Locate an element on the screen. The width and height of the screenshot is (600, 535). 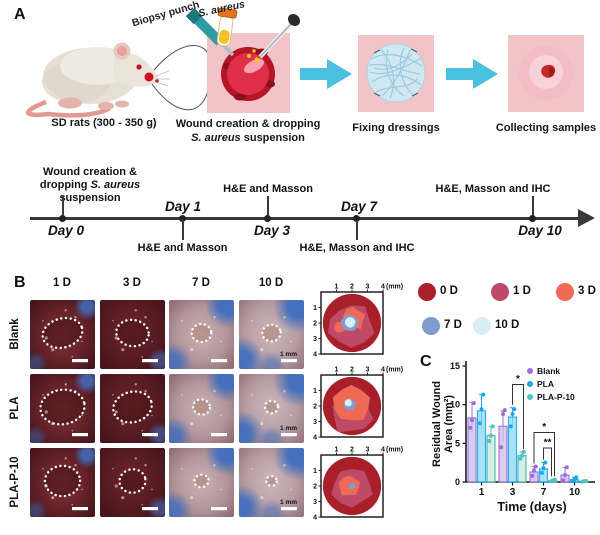
row-label-pla-p-10: PLA-P-10 is located at coordinates (15, 482).